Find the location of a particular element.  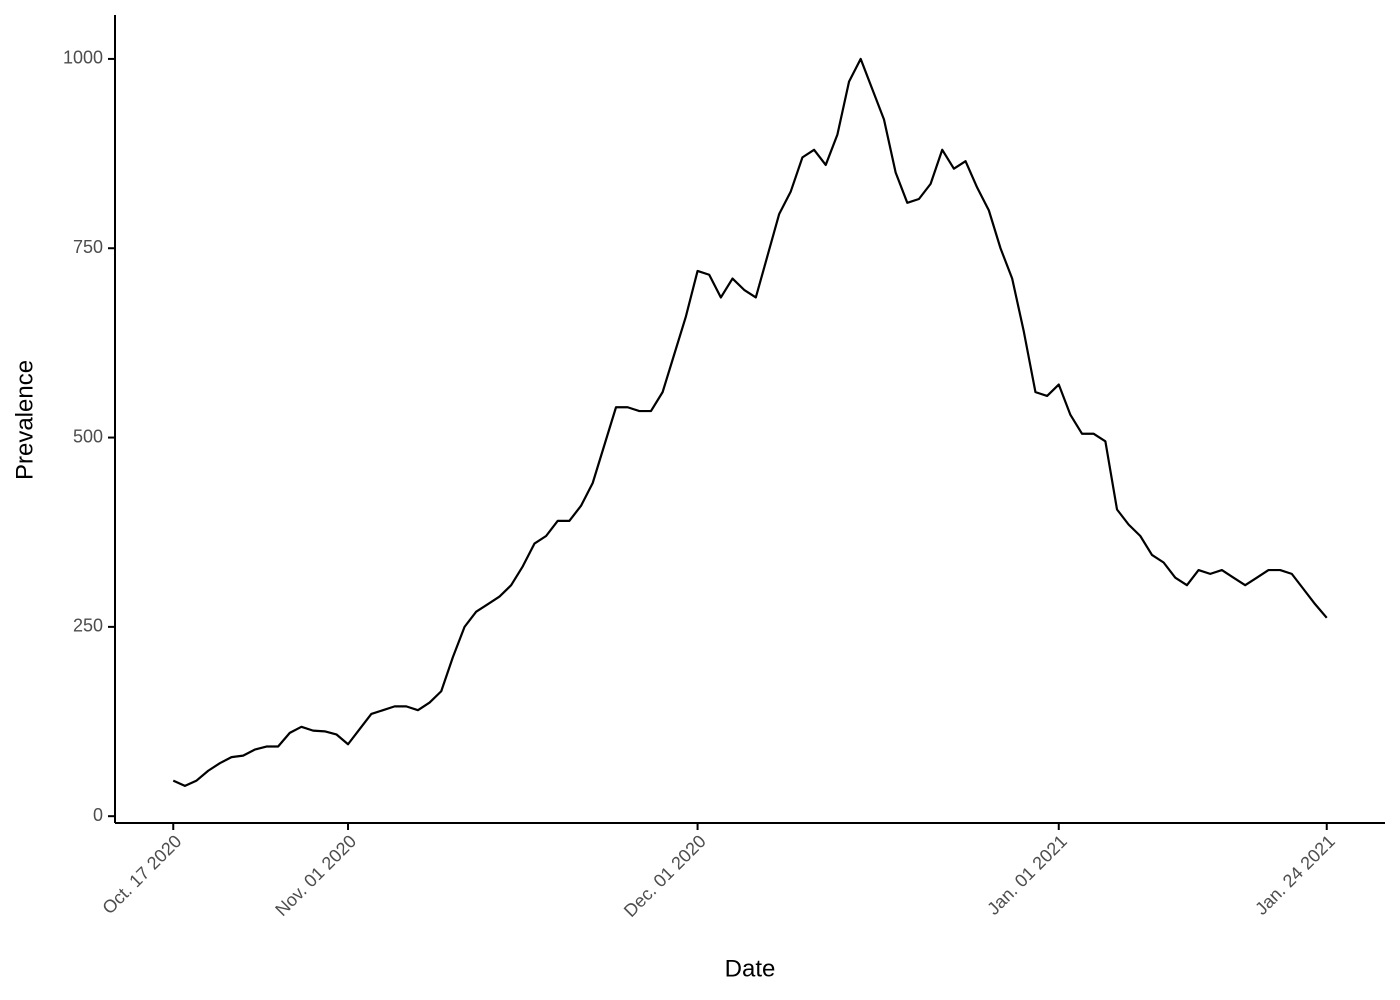

x-tick-label: Dec. 01 2020 is located at coordinates (665, 876).